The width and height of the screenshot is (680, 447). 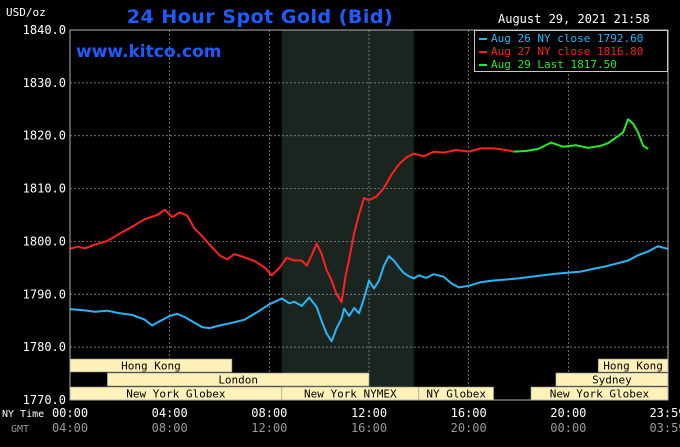 What do you see at coordinates (350, 394) in the screenshot?
I see `session-label: New York NYMEX` at bounding box center [350, 394].